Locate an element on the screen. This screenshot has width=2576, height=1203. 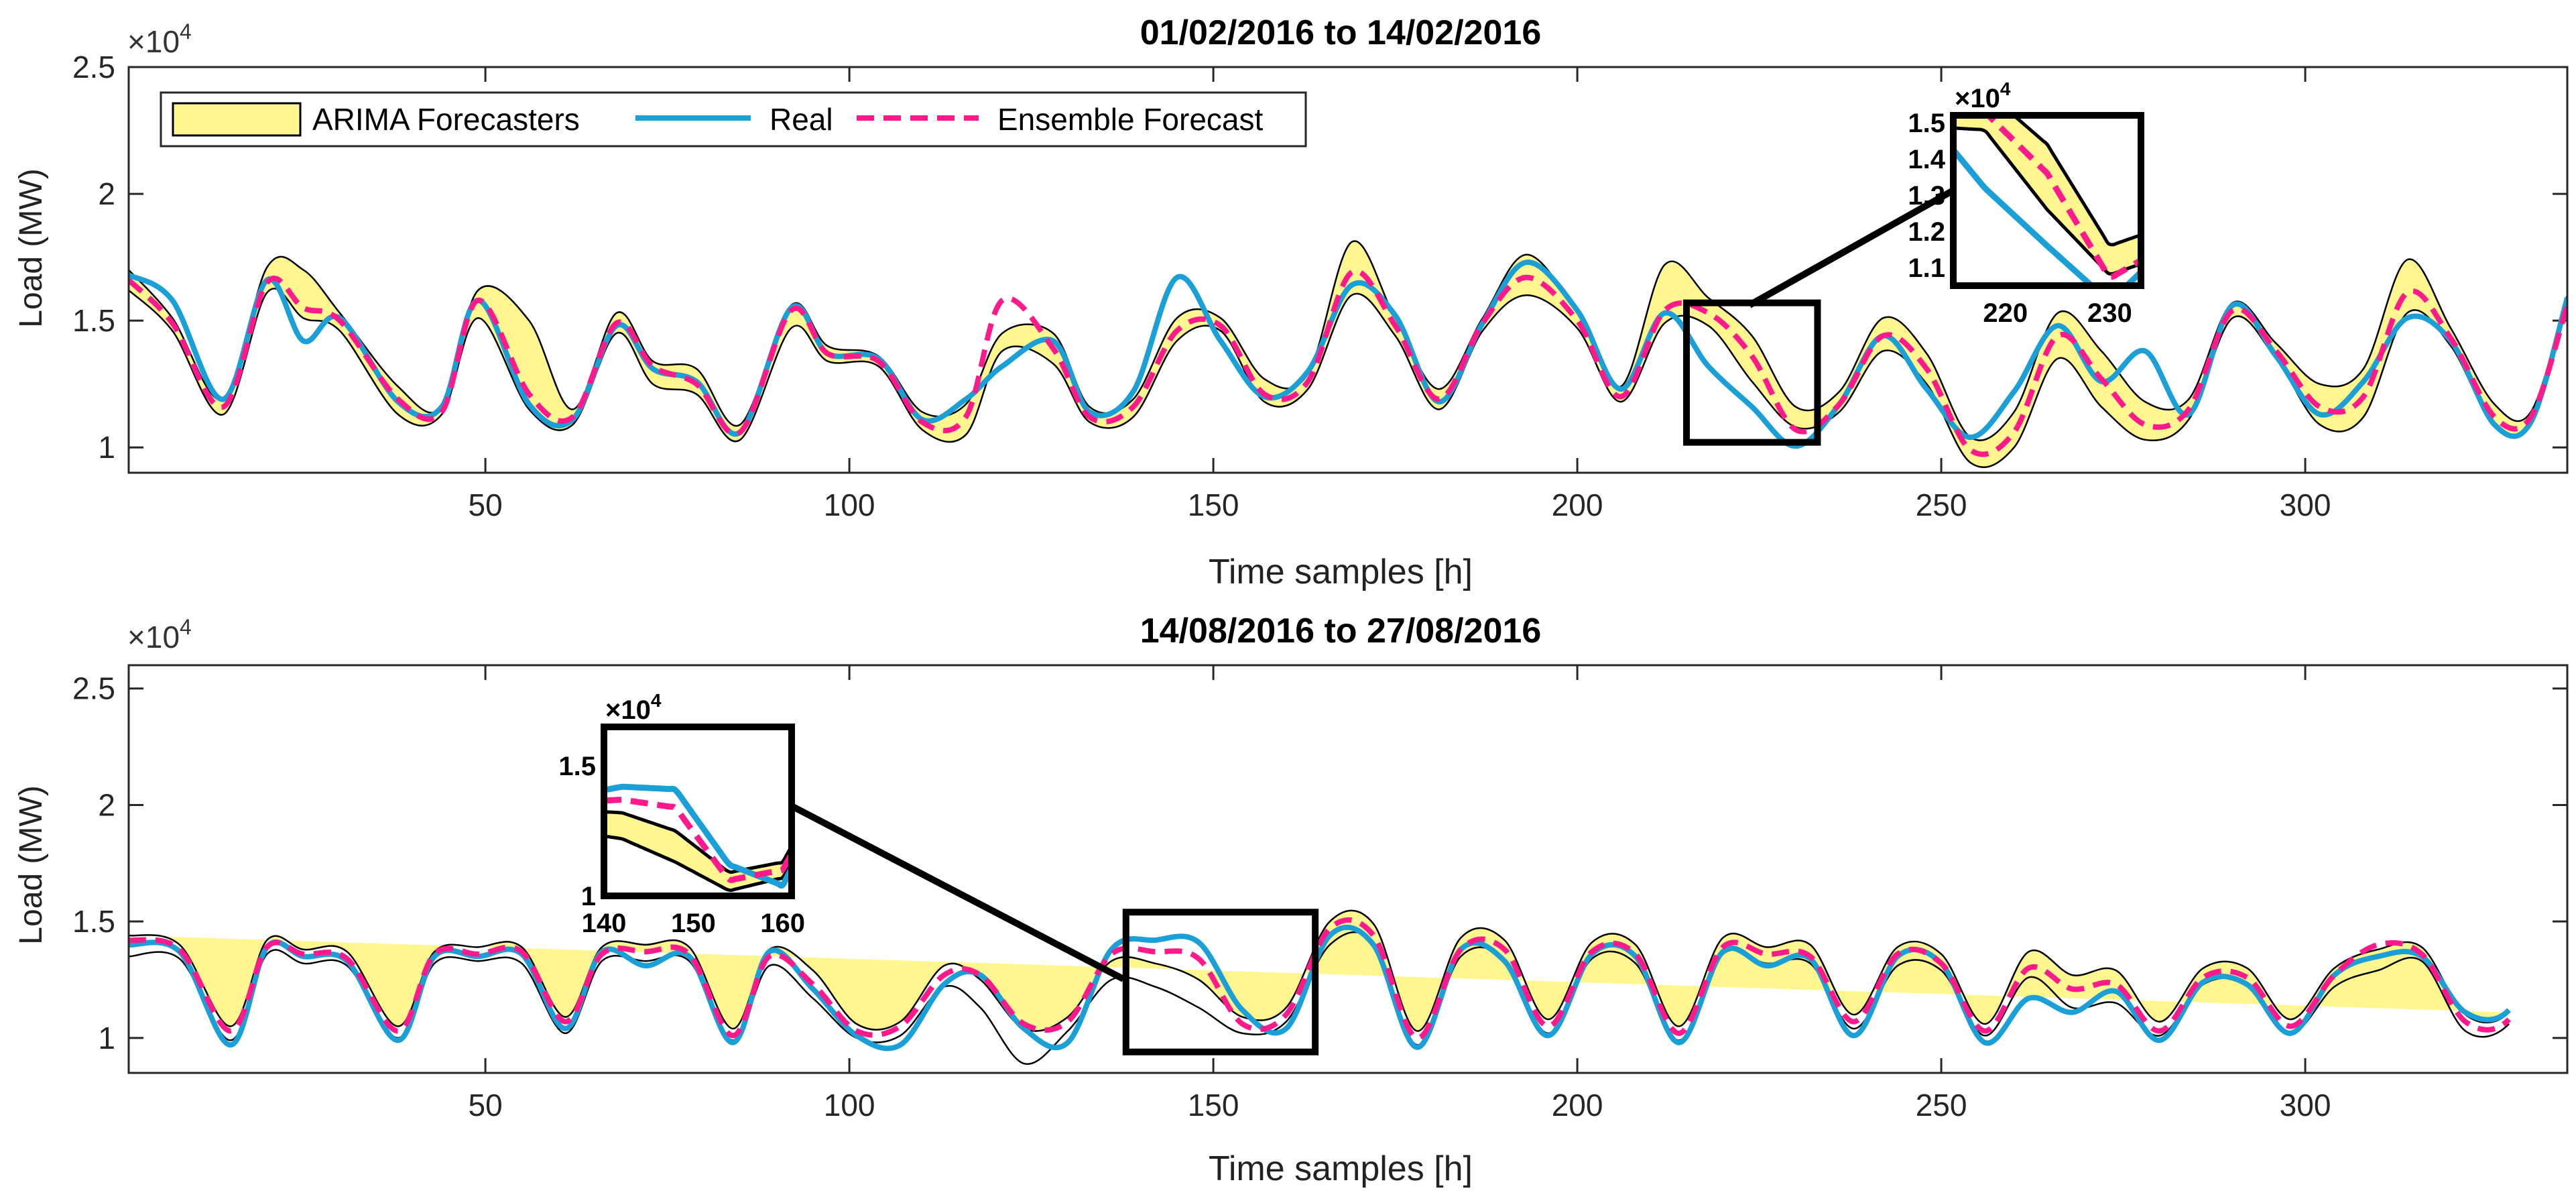
panel-2-title: 14/08/2016 to 27/08/2016 is located at coordinates (1340, 631).